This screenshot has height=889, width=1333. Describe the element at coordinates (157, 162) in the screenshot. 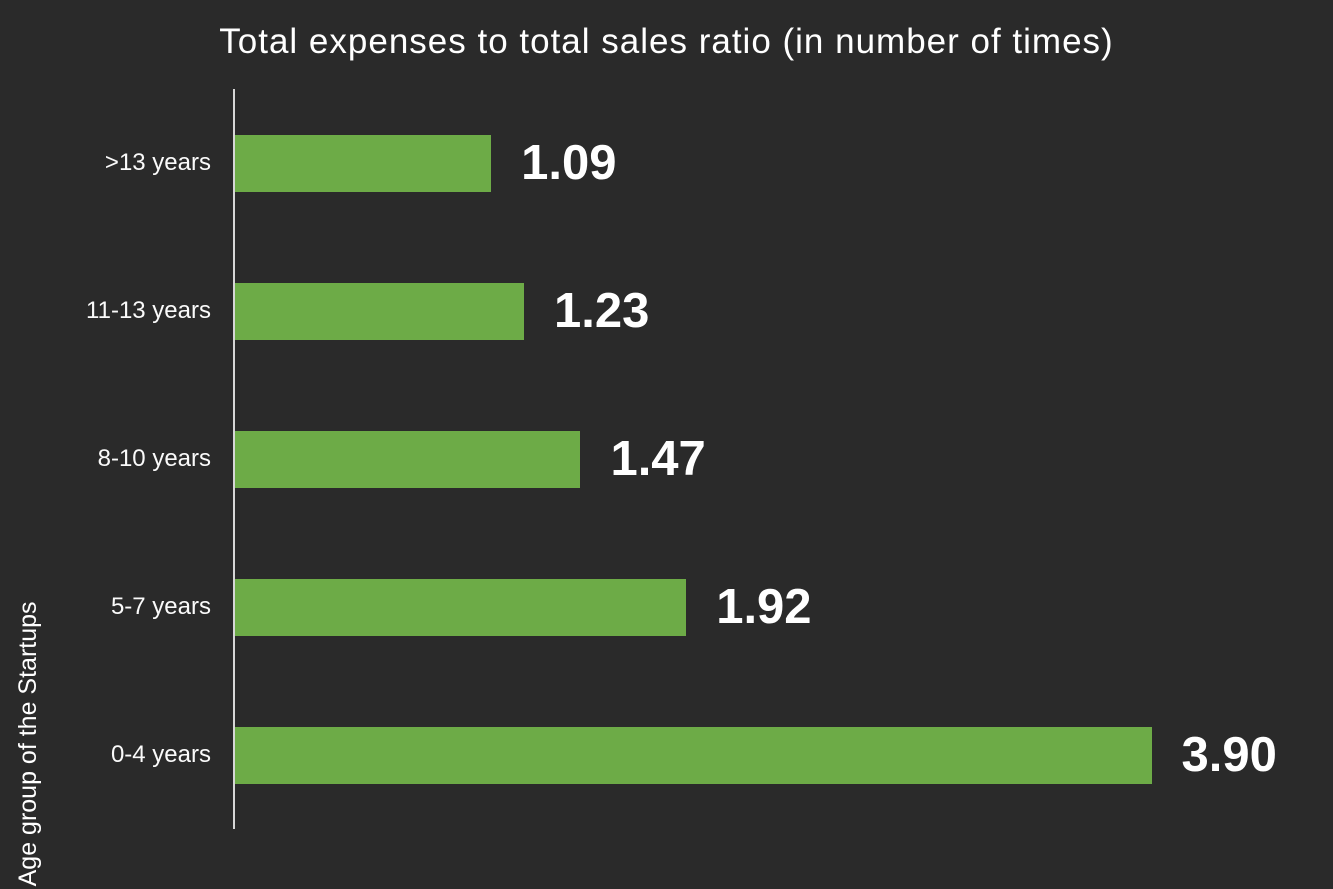

I see `category-label: >13 years` at that location.